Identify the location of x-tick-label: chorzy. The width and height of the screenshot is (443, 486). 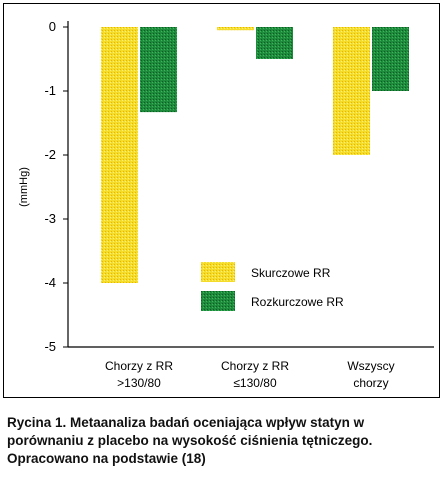
(370, 383).